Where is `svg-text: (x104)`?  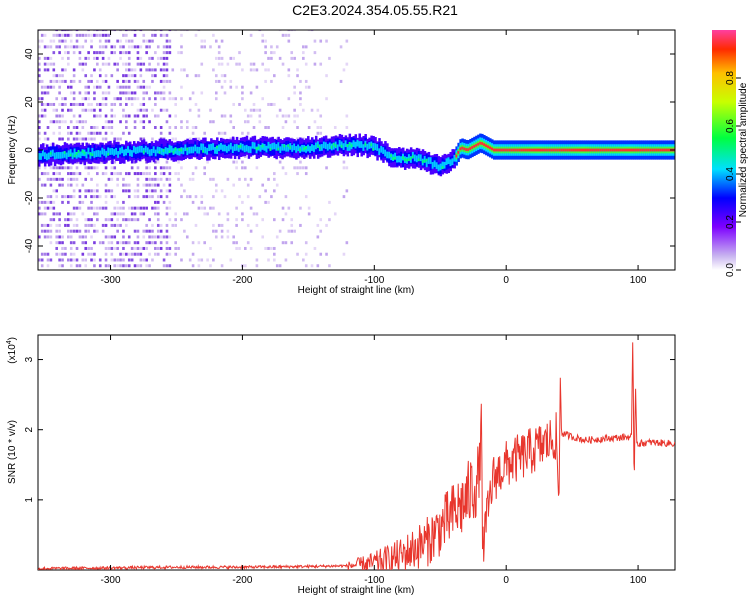 svg-text: (x104) is located at coordinates (12, 350).